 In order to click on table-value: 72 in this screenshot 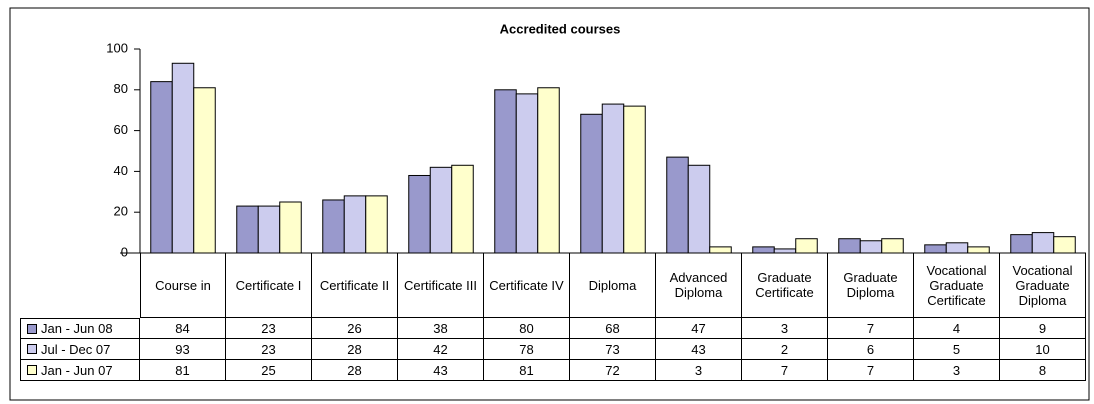, I will do `click(613, 370)`.